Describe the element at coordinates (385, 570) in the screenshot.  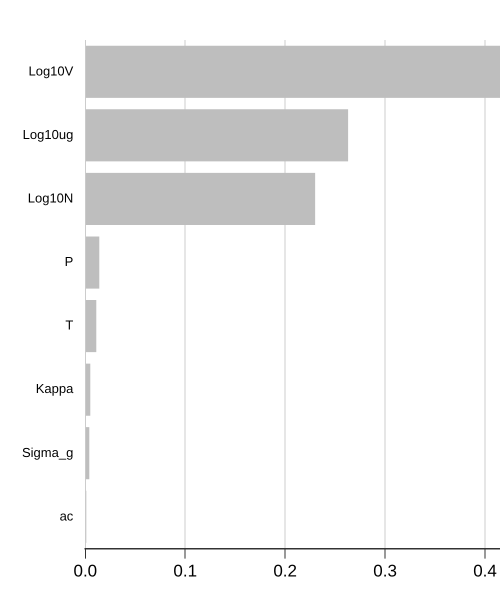
I see `x-tick-label: 0.3` at that location.